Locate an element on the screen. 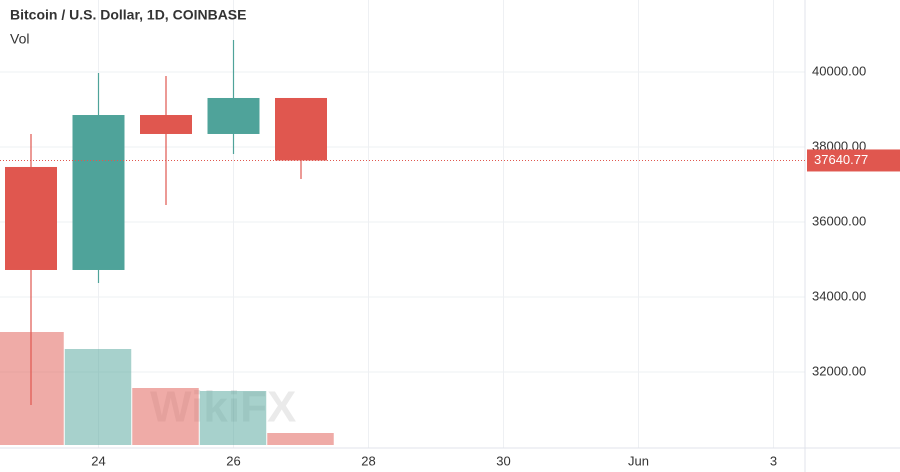 This screenshot has height=472, width=900. last-price-label: 37640.77 is located at coordinates (841, 159).